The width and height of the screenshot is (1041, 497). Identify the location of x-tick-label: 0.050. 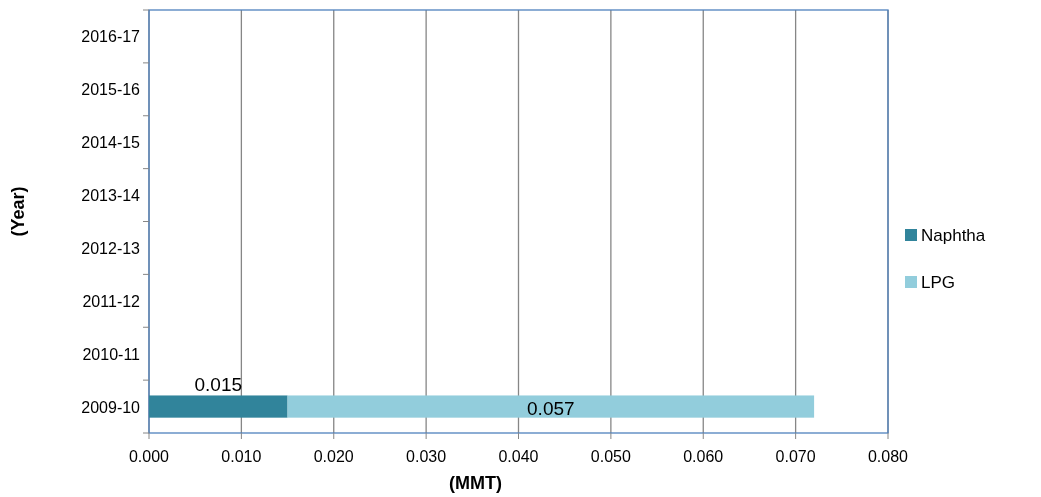
(610, 456).